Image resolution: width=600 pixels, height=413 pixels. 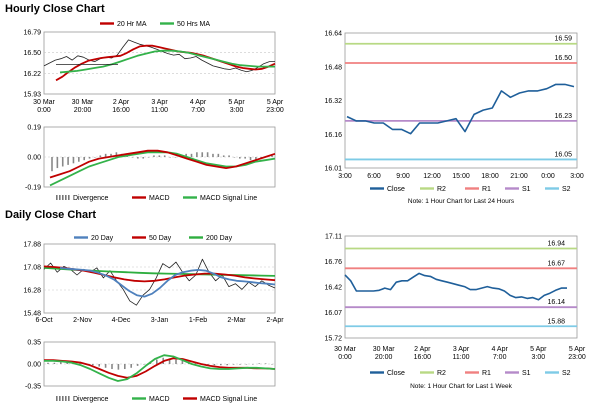 What do you see at coordinates (333, 262) in the screenshot?
I see `daily-close-ytick: 16.76` at bounding box center [333, 262].